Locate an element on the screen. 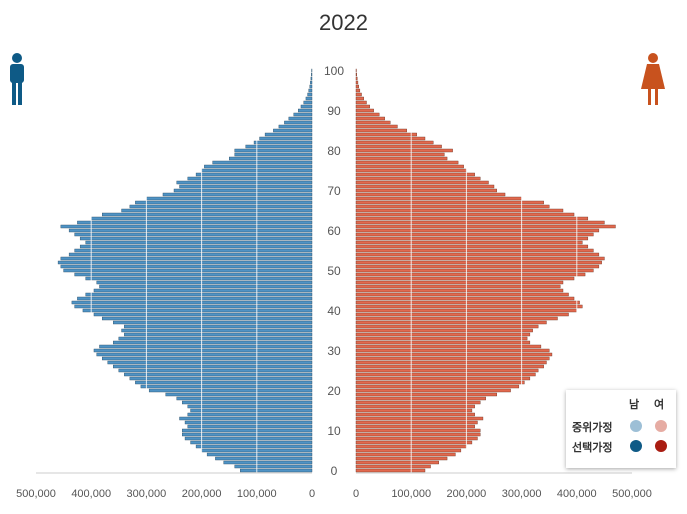  legend-dot-selected-male is located at coordinates (636, 446).